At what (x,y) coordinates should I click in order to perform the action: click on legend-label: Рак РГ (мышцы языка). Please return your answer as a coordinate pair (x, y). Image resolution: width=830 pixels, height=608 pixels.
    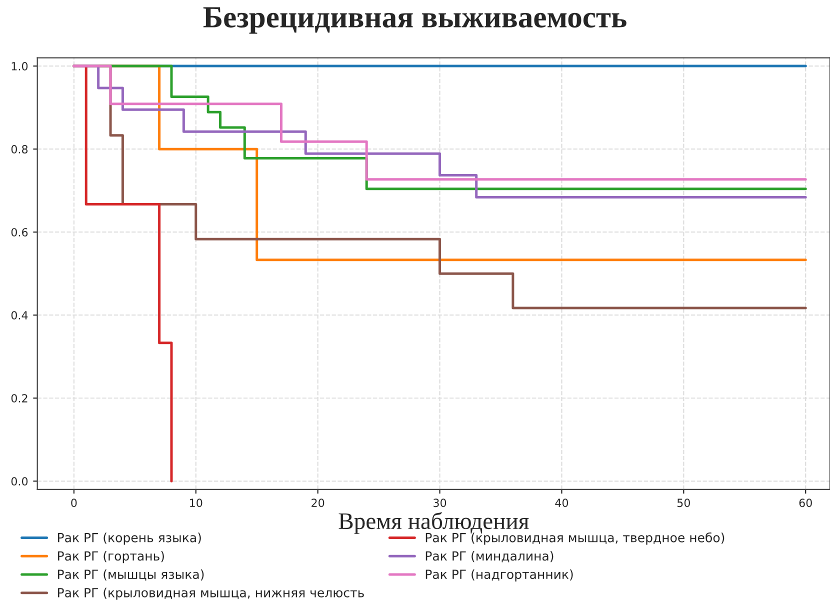
    Looking at the image, I should click on (131, 575).